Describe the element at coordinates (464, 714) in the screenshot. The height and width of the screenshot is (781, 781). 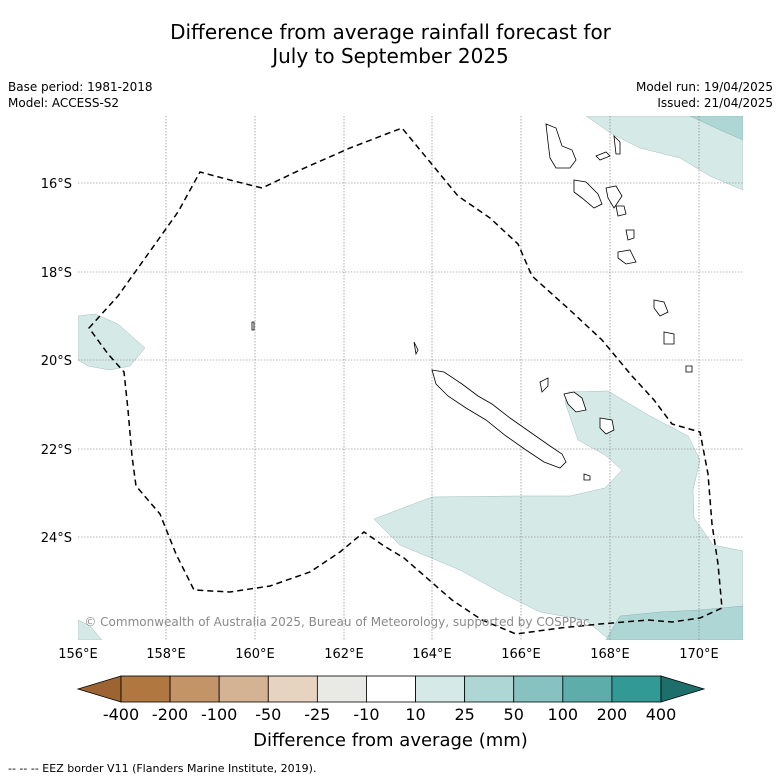
I see `colorbar-tick-label: 25` at that location.